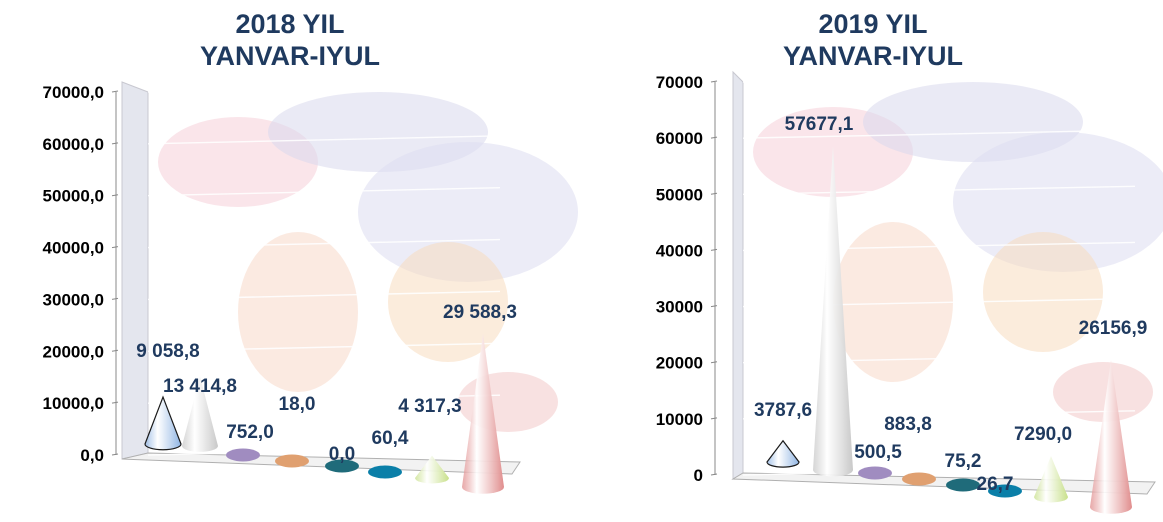 The width and height of the screenshot is (1163, 522). What do you see at coordinates (480, 312) in the screenshot?
I see `data-label: 29 588,3` at bounding box center [480, 312].